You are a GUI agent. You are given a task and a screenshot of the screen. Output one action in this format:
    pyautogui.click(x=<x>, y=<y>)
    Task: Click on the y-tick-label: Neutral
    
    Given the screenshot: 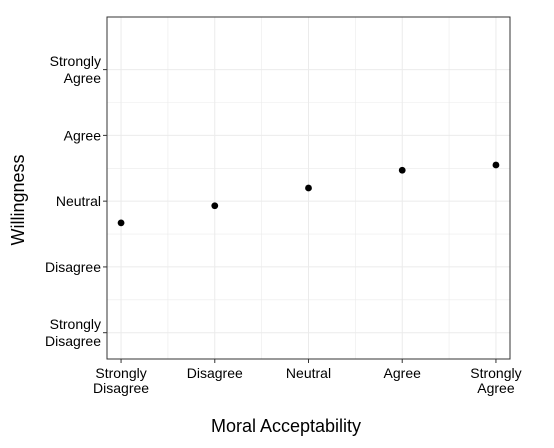 What is the action you would take?
    pyautogui.click(x=78, y=201)
    